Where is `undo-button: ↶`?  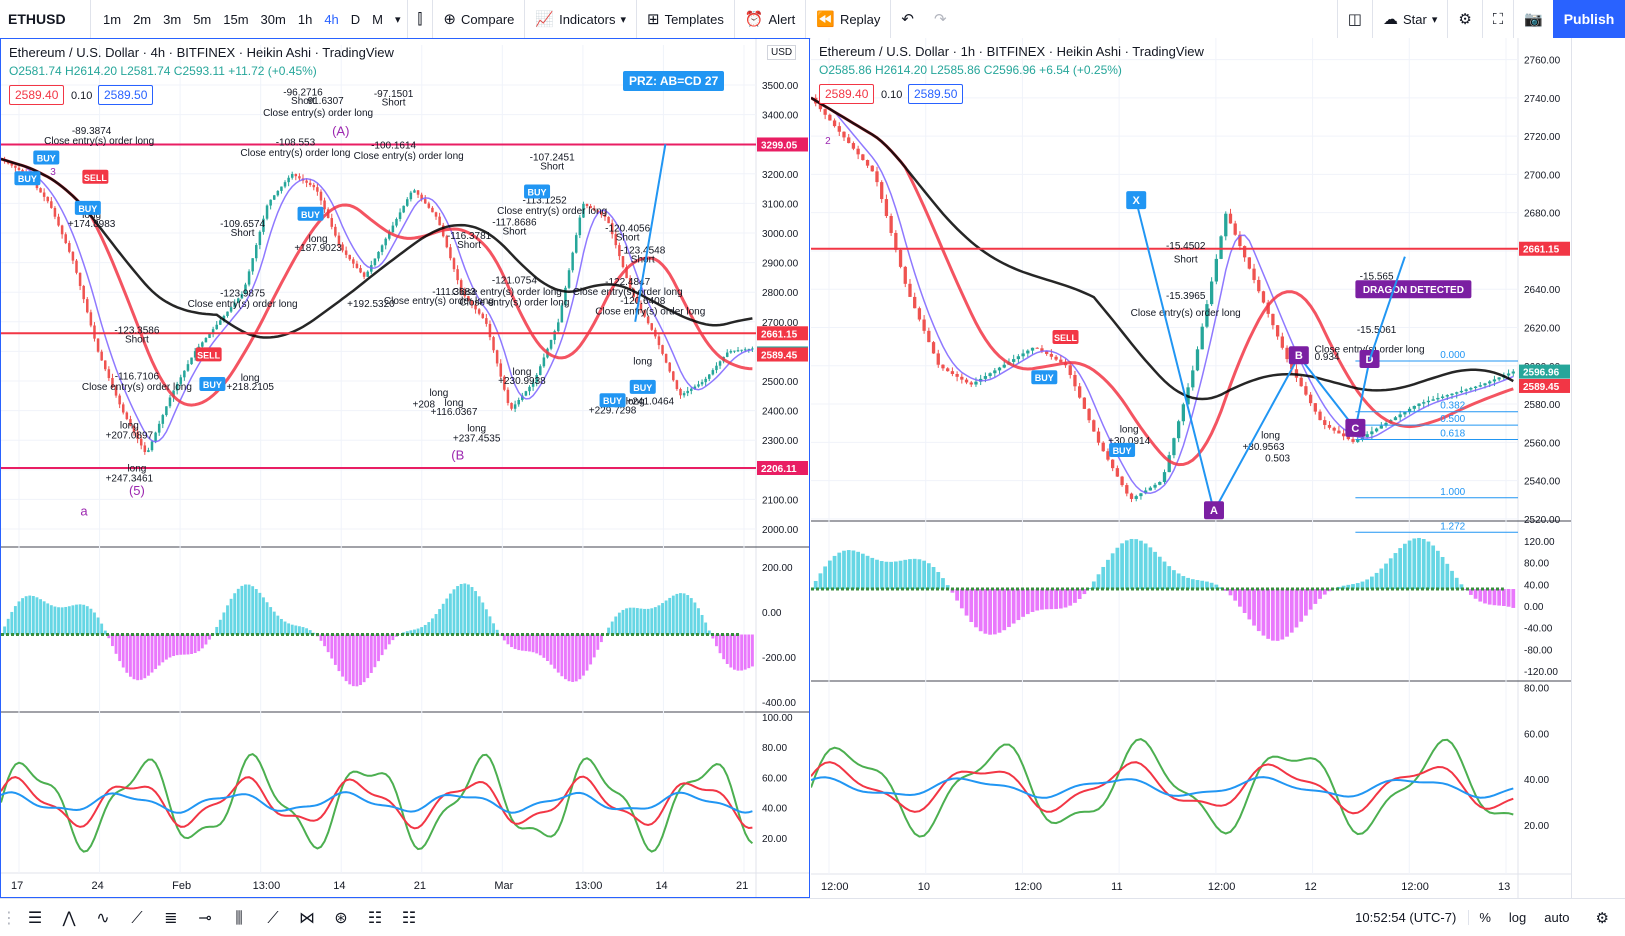 undo-button: ↶ is located at coordinates (907, 19).